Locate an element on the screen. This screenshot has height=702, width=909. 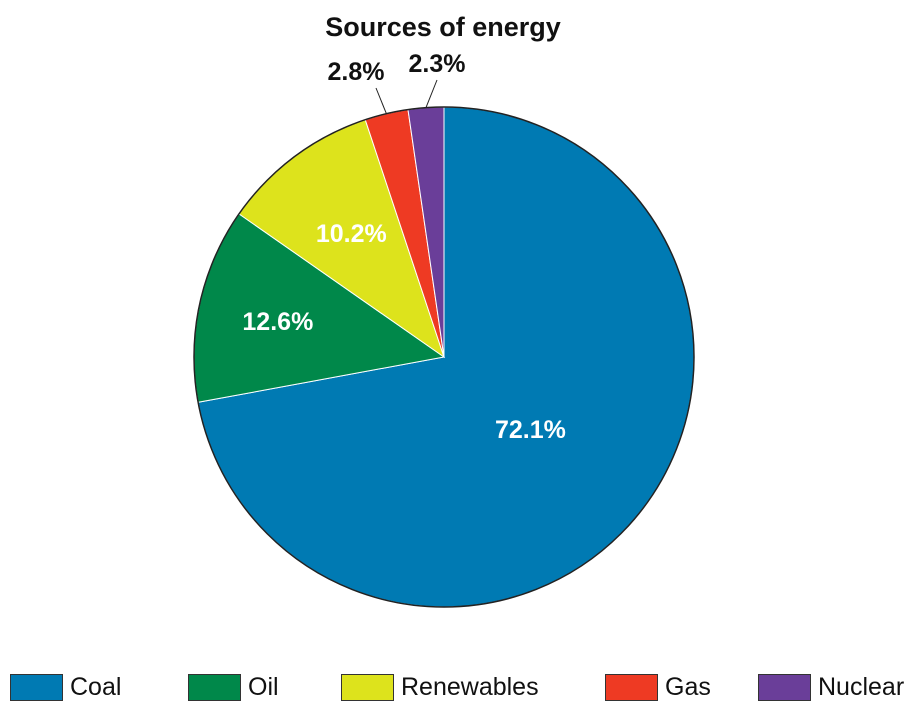
slice-label-oil: 12.6% is located at coordinates (277, 322).